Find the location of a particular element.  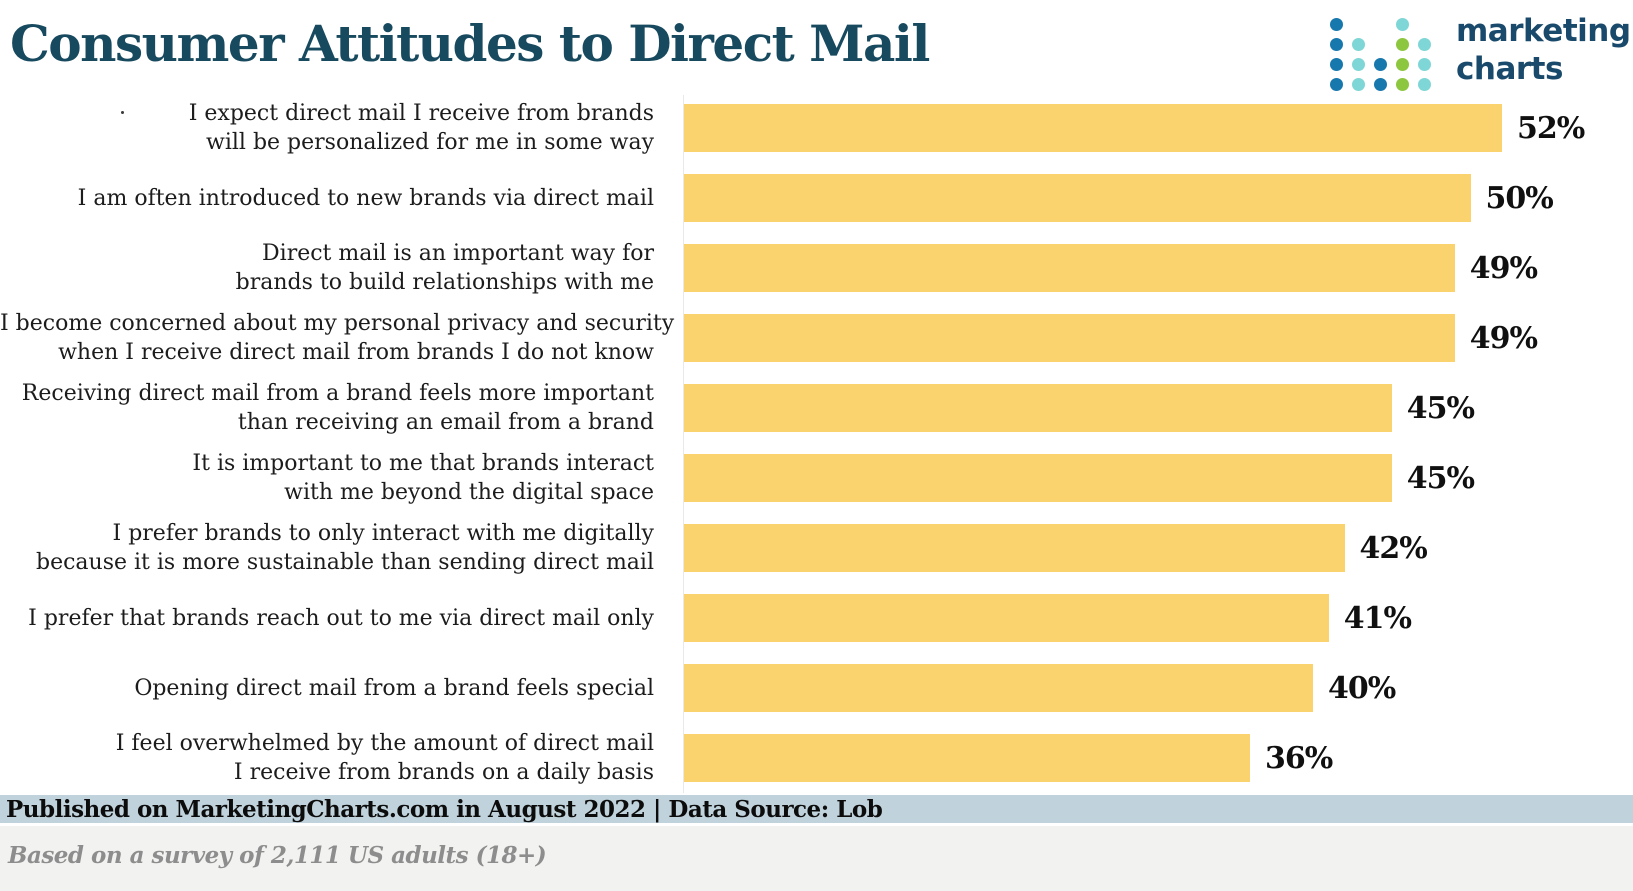

logo-wordmark: marketing charts is located at coordinates (1543, 50).